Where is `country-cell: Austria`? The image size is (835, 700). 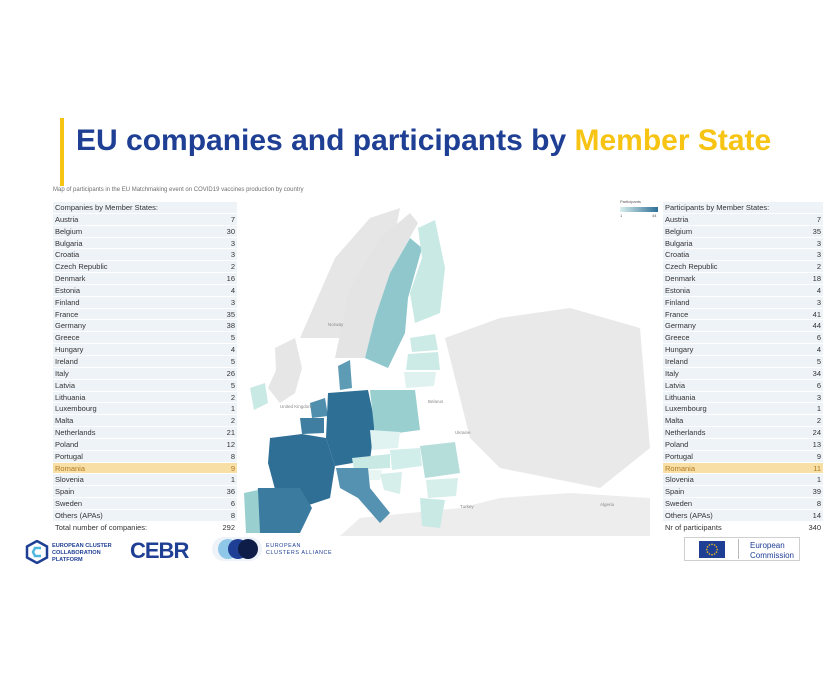 country-cell: Austria is located at coordinates (67, 219).